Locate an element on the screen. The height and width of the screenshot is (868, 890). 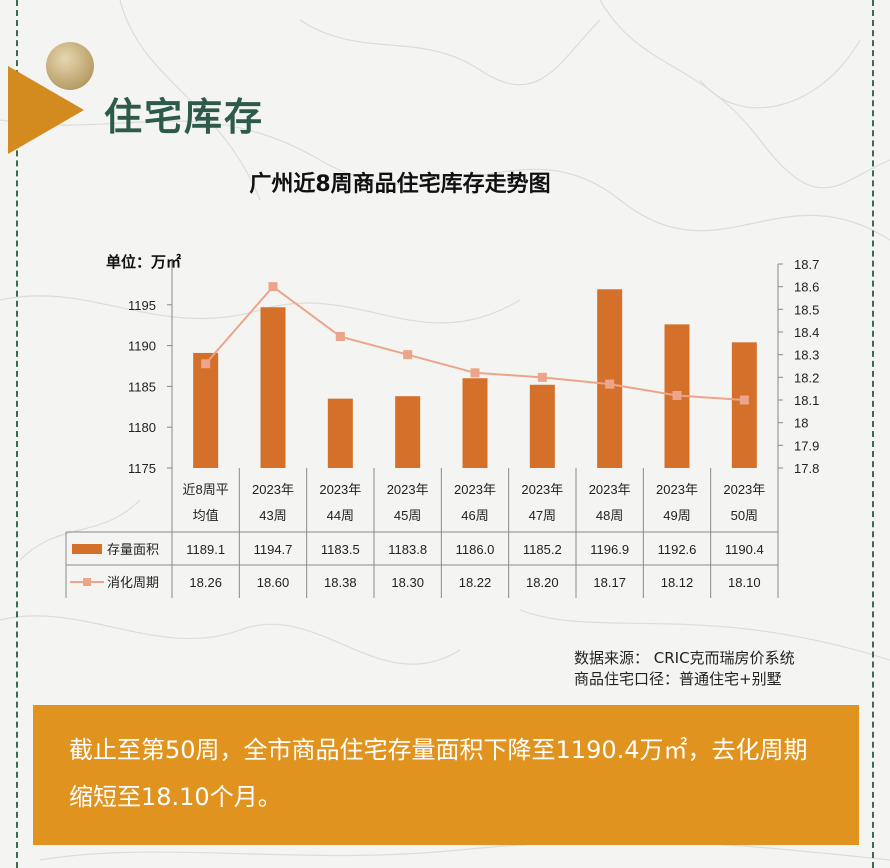
table-value-cycle: 18.20 is located at coordinates (542, 582).